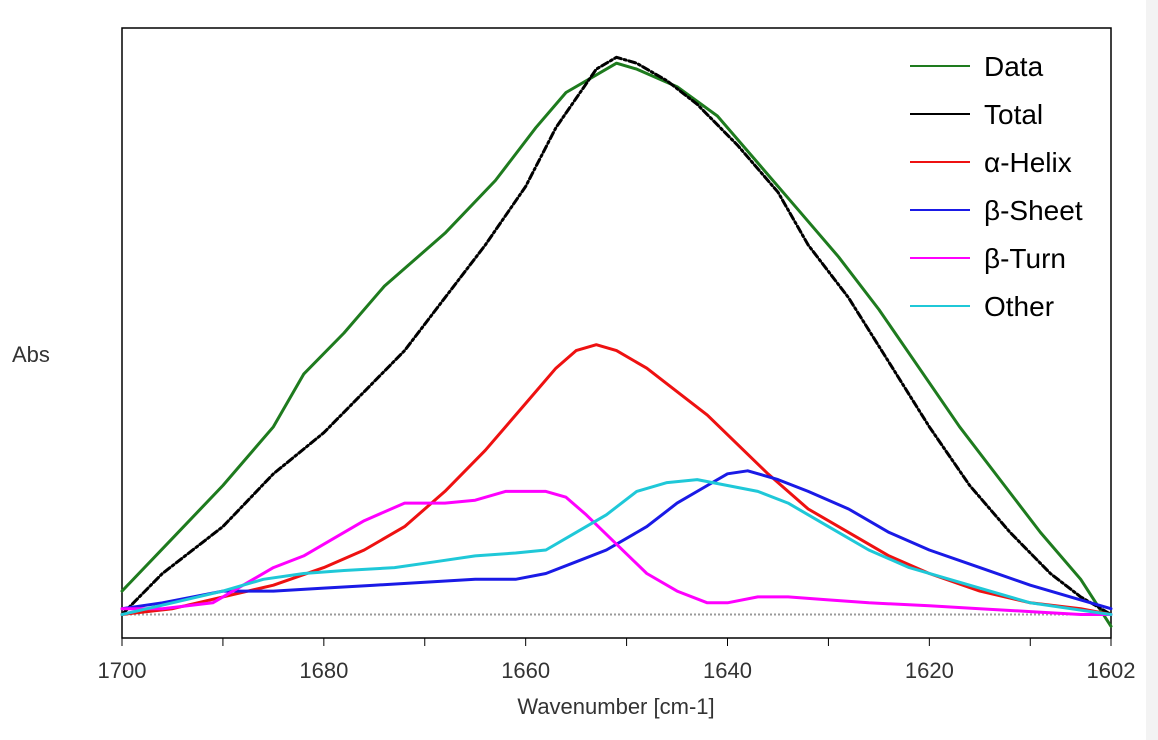 The height and width of the screenshot is (740, 1158). I want to click on legend-label-turn: β-Turn, so click(1025, 258).